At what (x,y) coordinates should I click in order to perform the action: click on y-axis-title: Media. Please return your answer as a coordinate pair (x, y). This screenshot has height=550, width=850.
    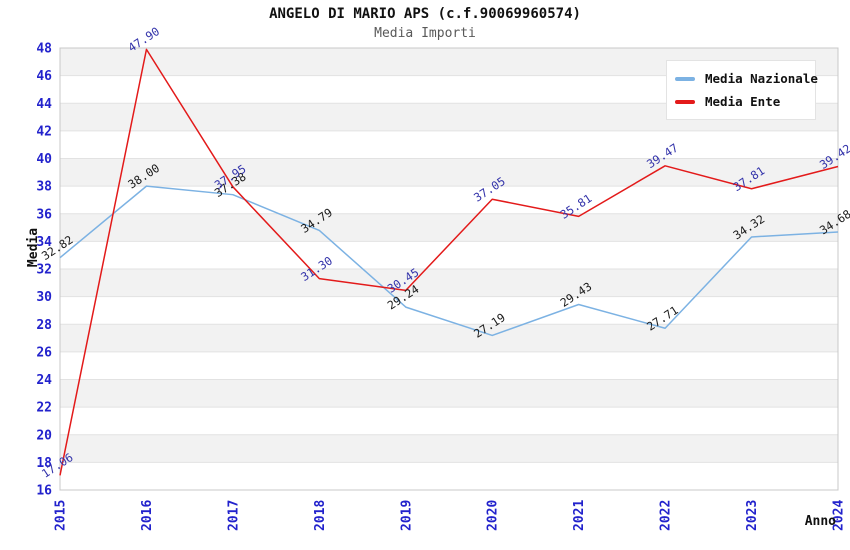
    Looking at the image, I should click on (34, 247).